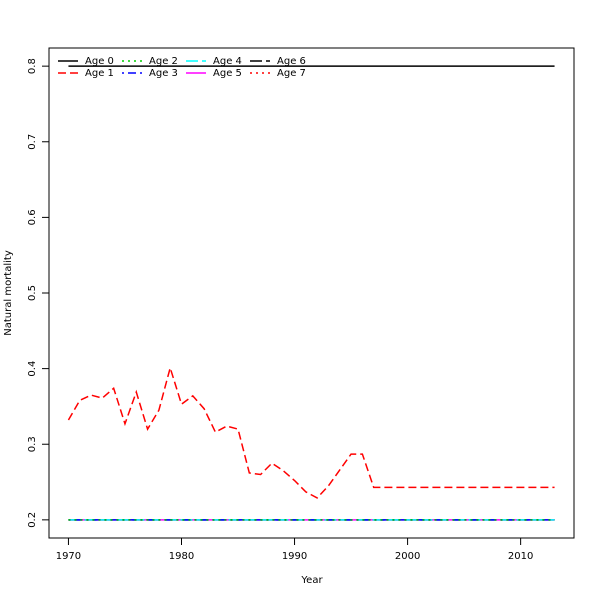  Describe the element at coordinates (99, 73) in the screenshot. I see `legend-label: Age 1` at that location.